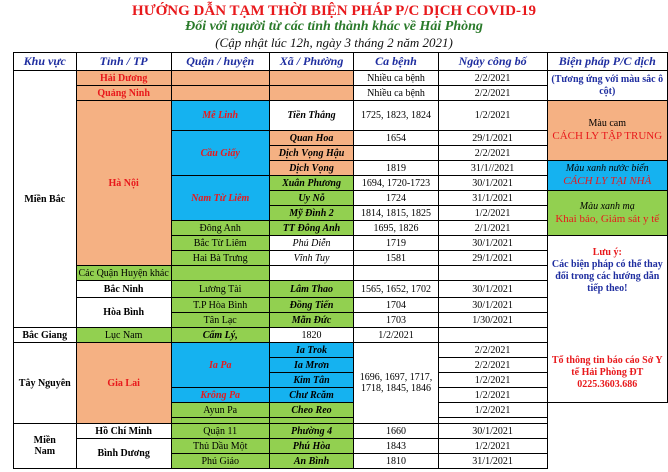 This screenshot has width=668, height=472. What do you see at coordinates (396, 243) in the screenshot?
I see `cases-phu-dien: 1719` at bounding box center [396, 243].